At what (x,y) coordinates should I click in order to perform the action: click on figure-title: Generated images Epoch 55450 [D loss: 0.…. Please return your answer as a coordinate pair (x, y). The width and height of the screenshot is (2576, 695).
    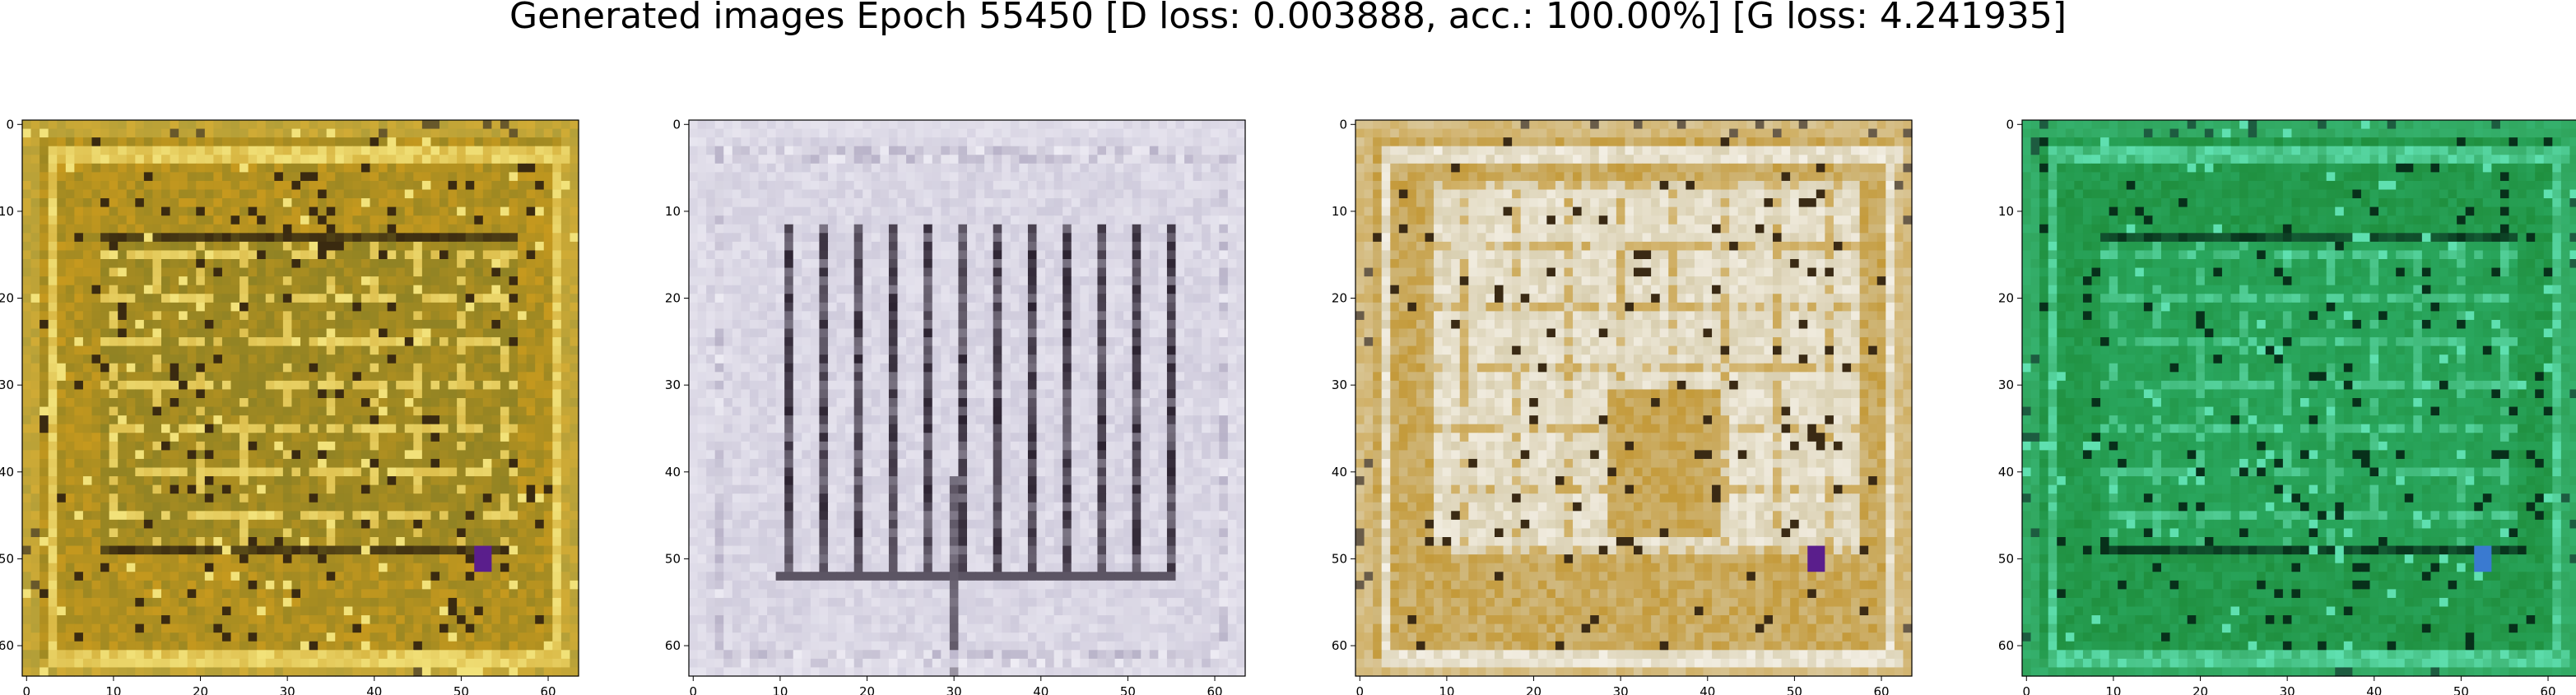
    Looking at the image, I should click on (1288, 18).